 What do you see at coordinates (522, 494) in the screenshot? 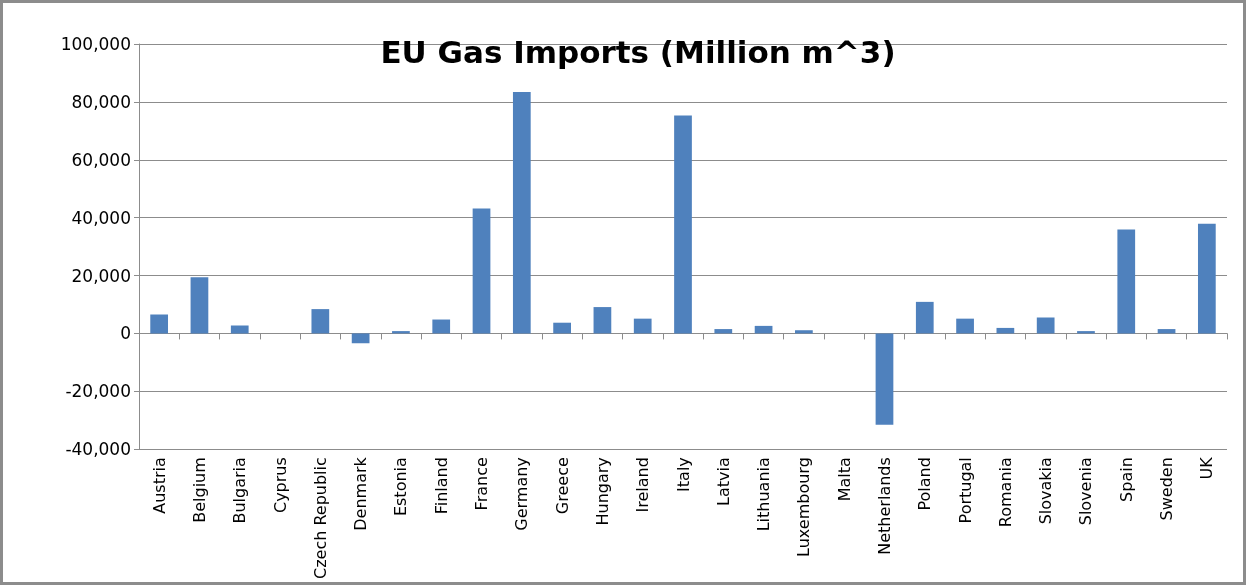
I see `x-tick-label: Germany` at bounding box center [522, 494].